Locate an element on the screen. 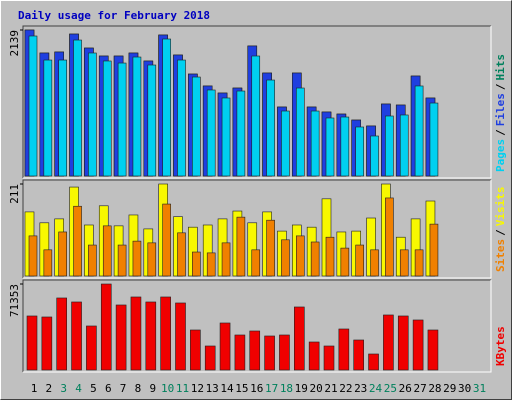  x-tick-label: 8 is located at coordinates (138, 388).